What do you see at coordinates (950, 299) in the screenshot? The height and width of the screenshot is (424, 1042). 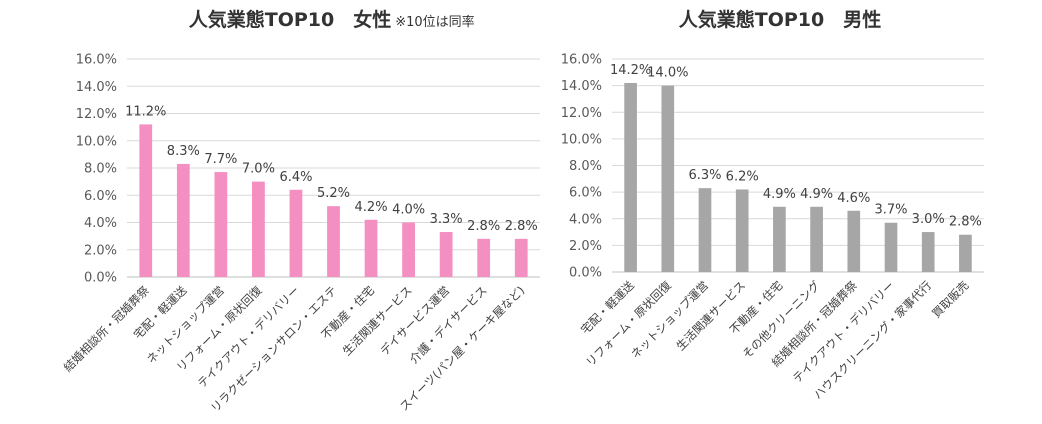 I see `male-category-label: 買取販売` at bounding box center [950, 299].